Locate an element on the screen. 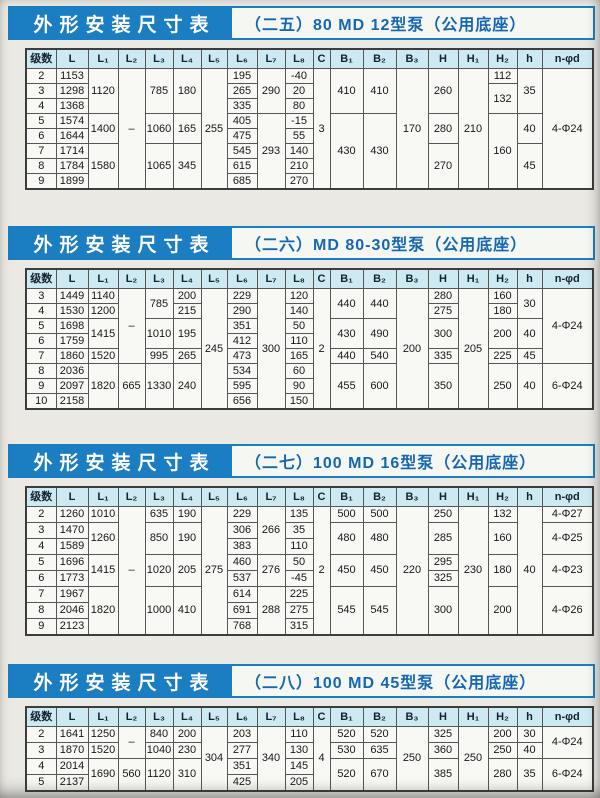 The width and height of the screenshot is (600, 798). column-header: L₅ is located at coordinates (214, 278).